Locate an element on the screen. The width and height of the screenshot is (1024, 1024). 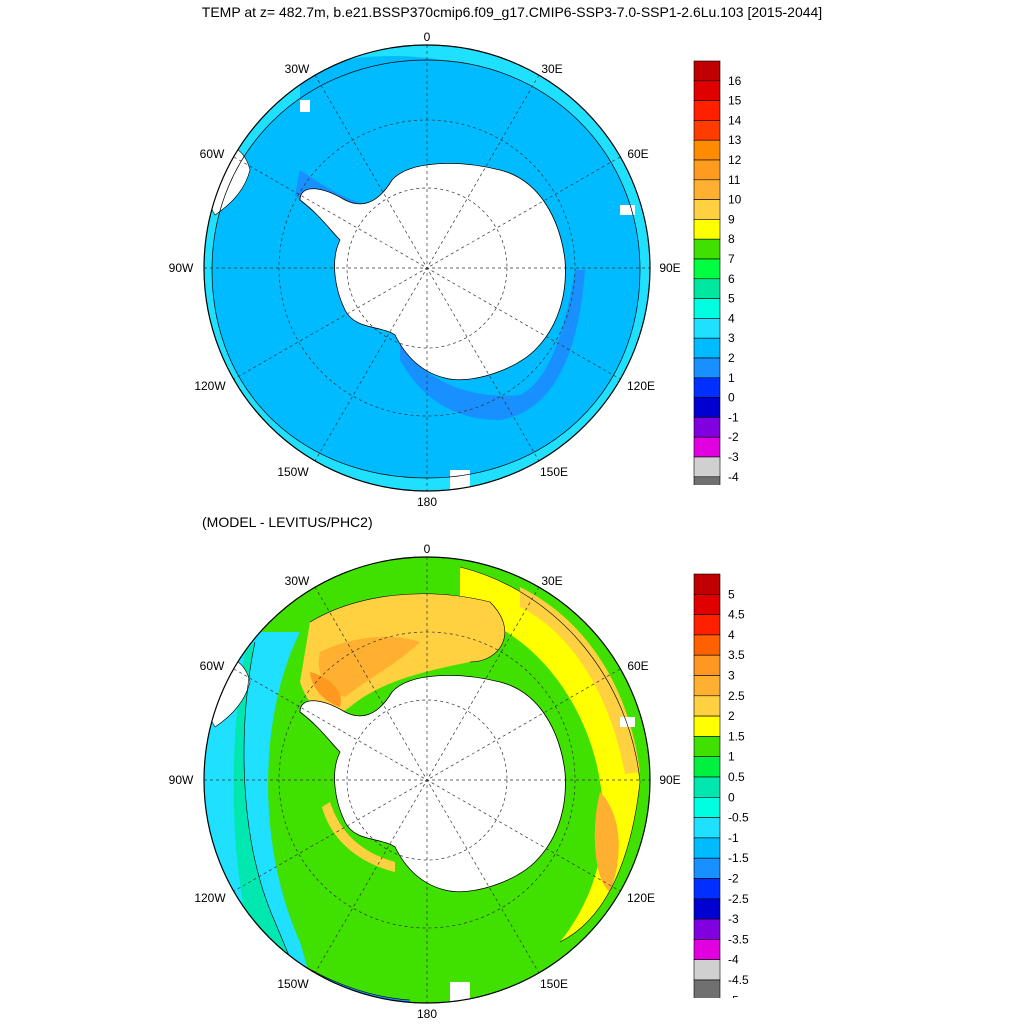
colorbar-tick-label: -4 is located at coordinates (733, 960).